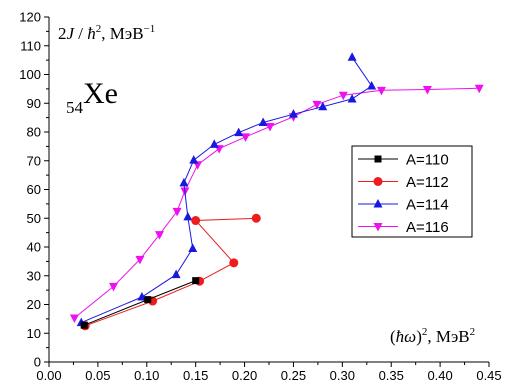 Image resolution: width=516 pixels, height=387 pixels. I want to click on x-tick-label: 0.05, so click(97, 375).